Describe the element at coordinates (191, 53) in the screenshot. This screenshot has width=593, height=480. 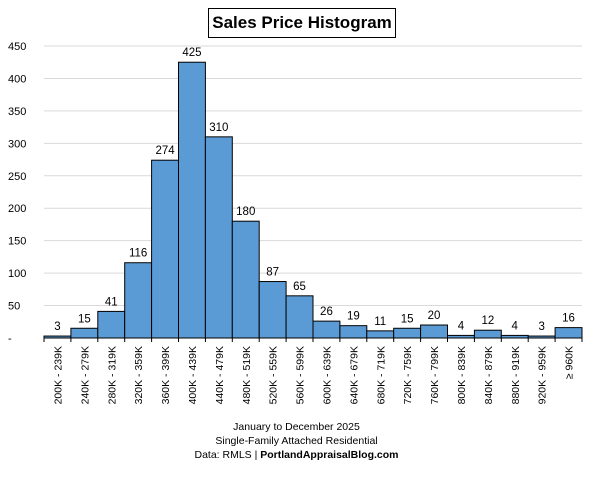
I see `data-label: 425` at that location.